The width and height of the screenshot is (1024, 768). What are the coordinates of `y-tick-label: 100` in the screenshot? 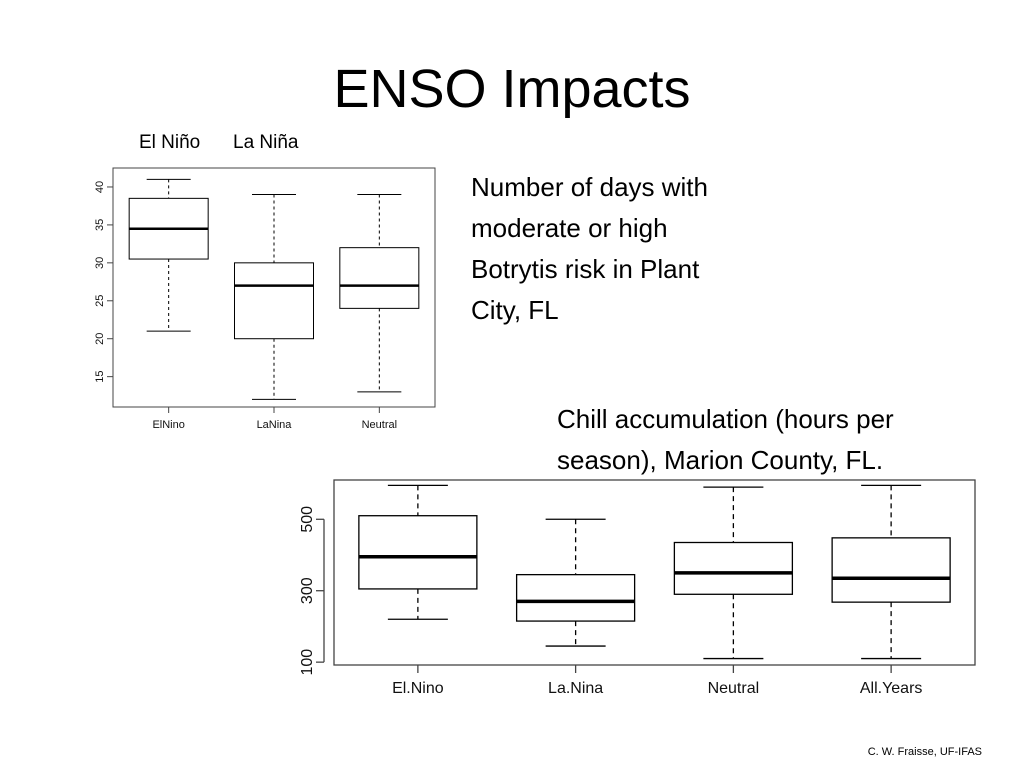 It's located at (307, 662).